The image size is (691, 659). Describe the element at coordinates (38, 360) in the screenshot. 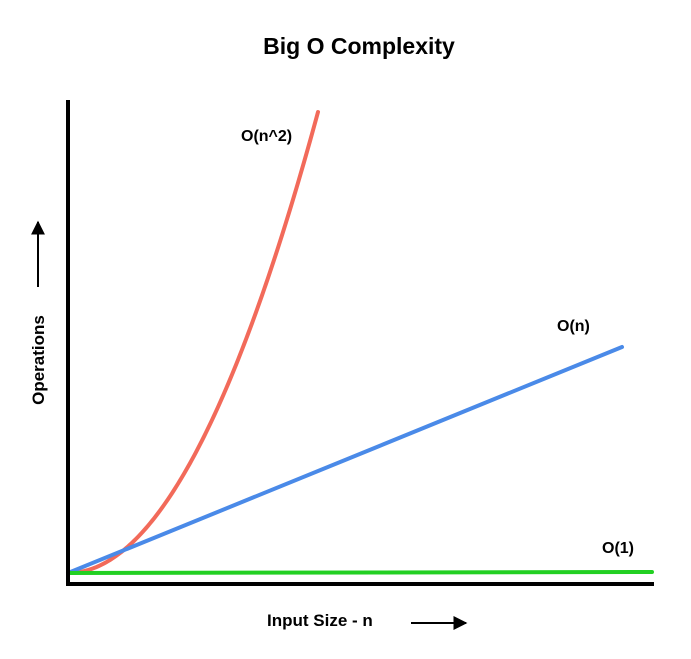

I see `y-axis-label: Operations` at that location.